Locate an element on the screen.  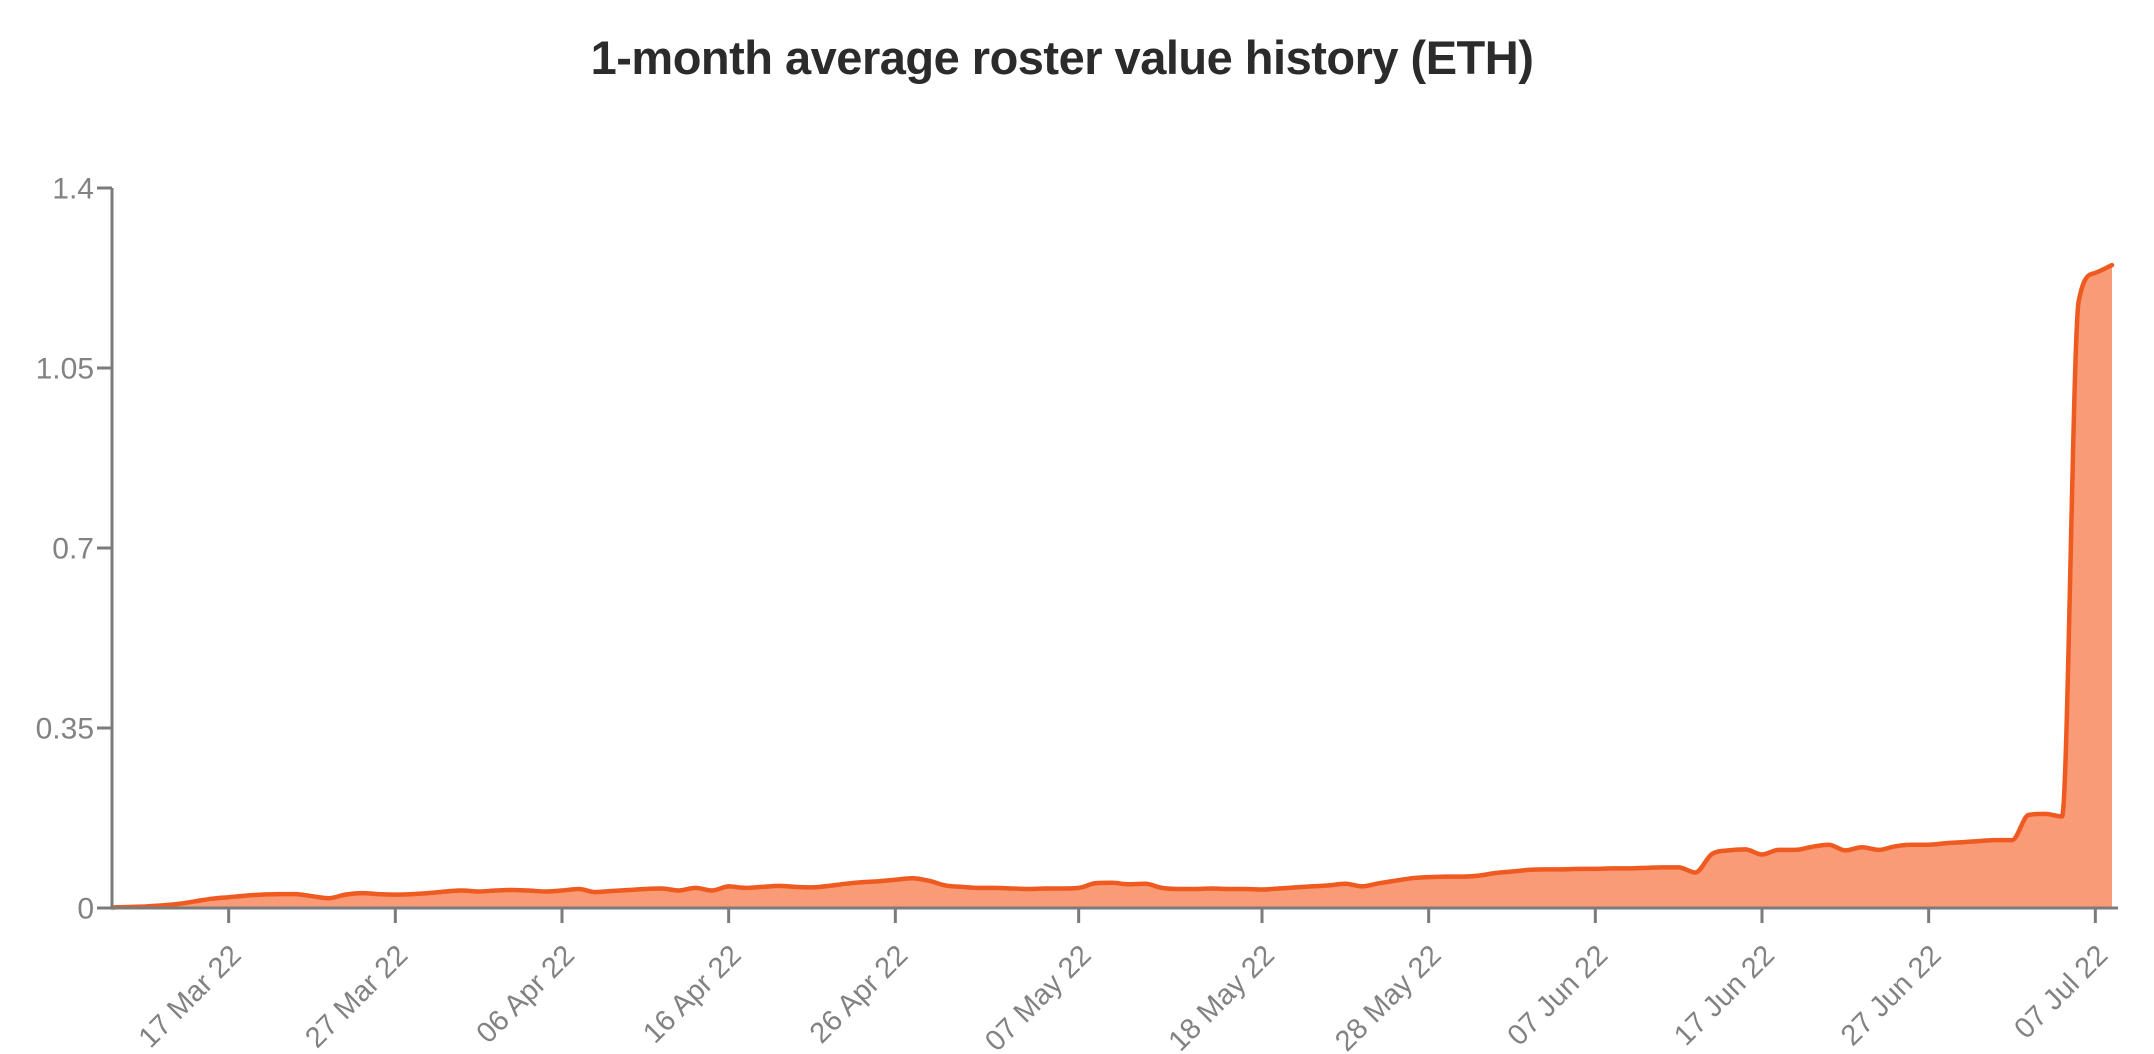
x-tick-label: 07 May 22 is located at coordinates (1038, 996).